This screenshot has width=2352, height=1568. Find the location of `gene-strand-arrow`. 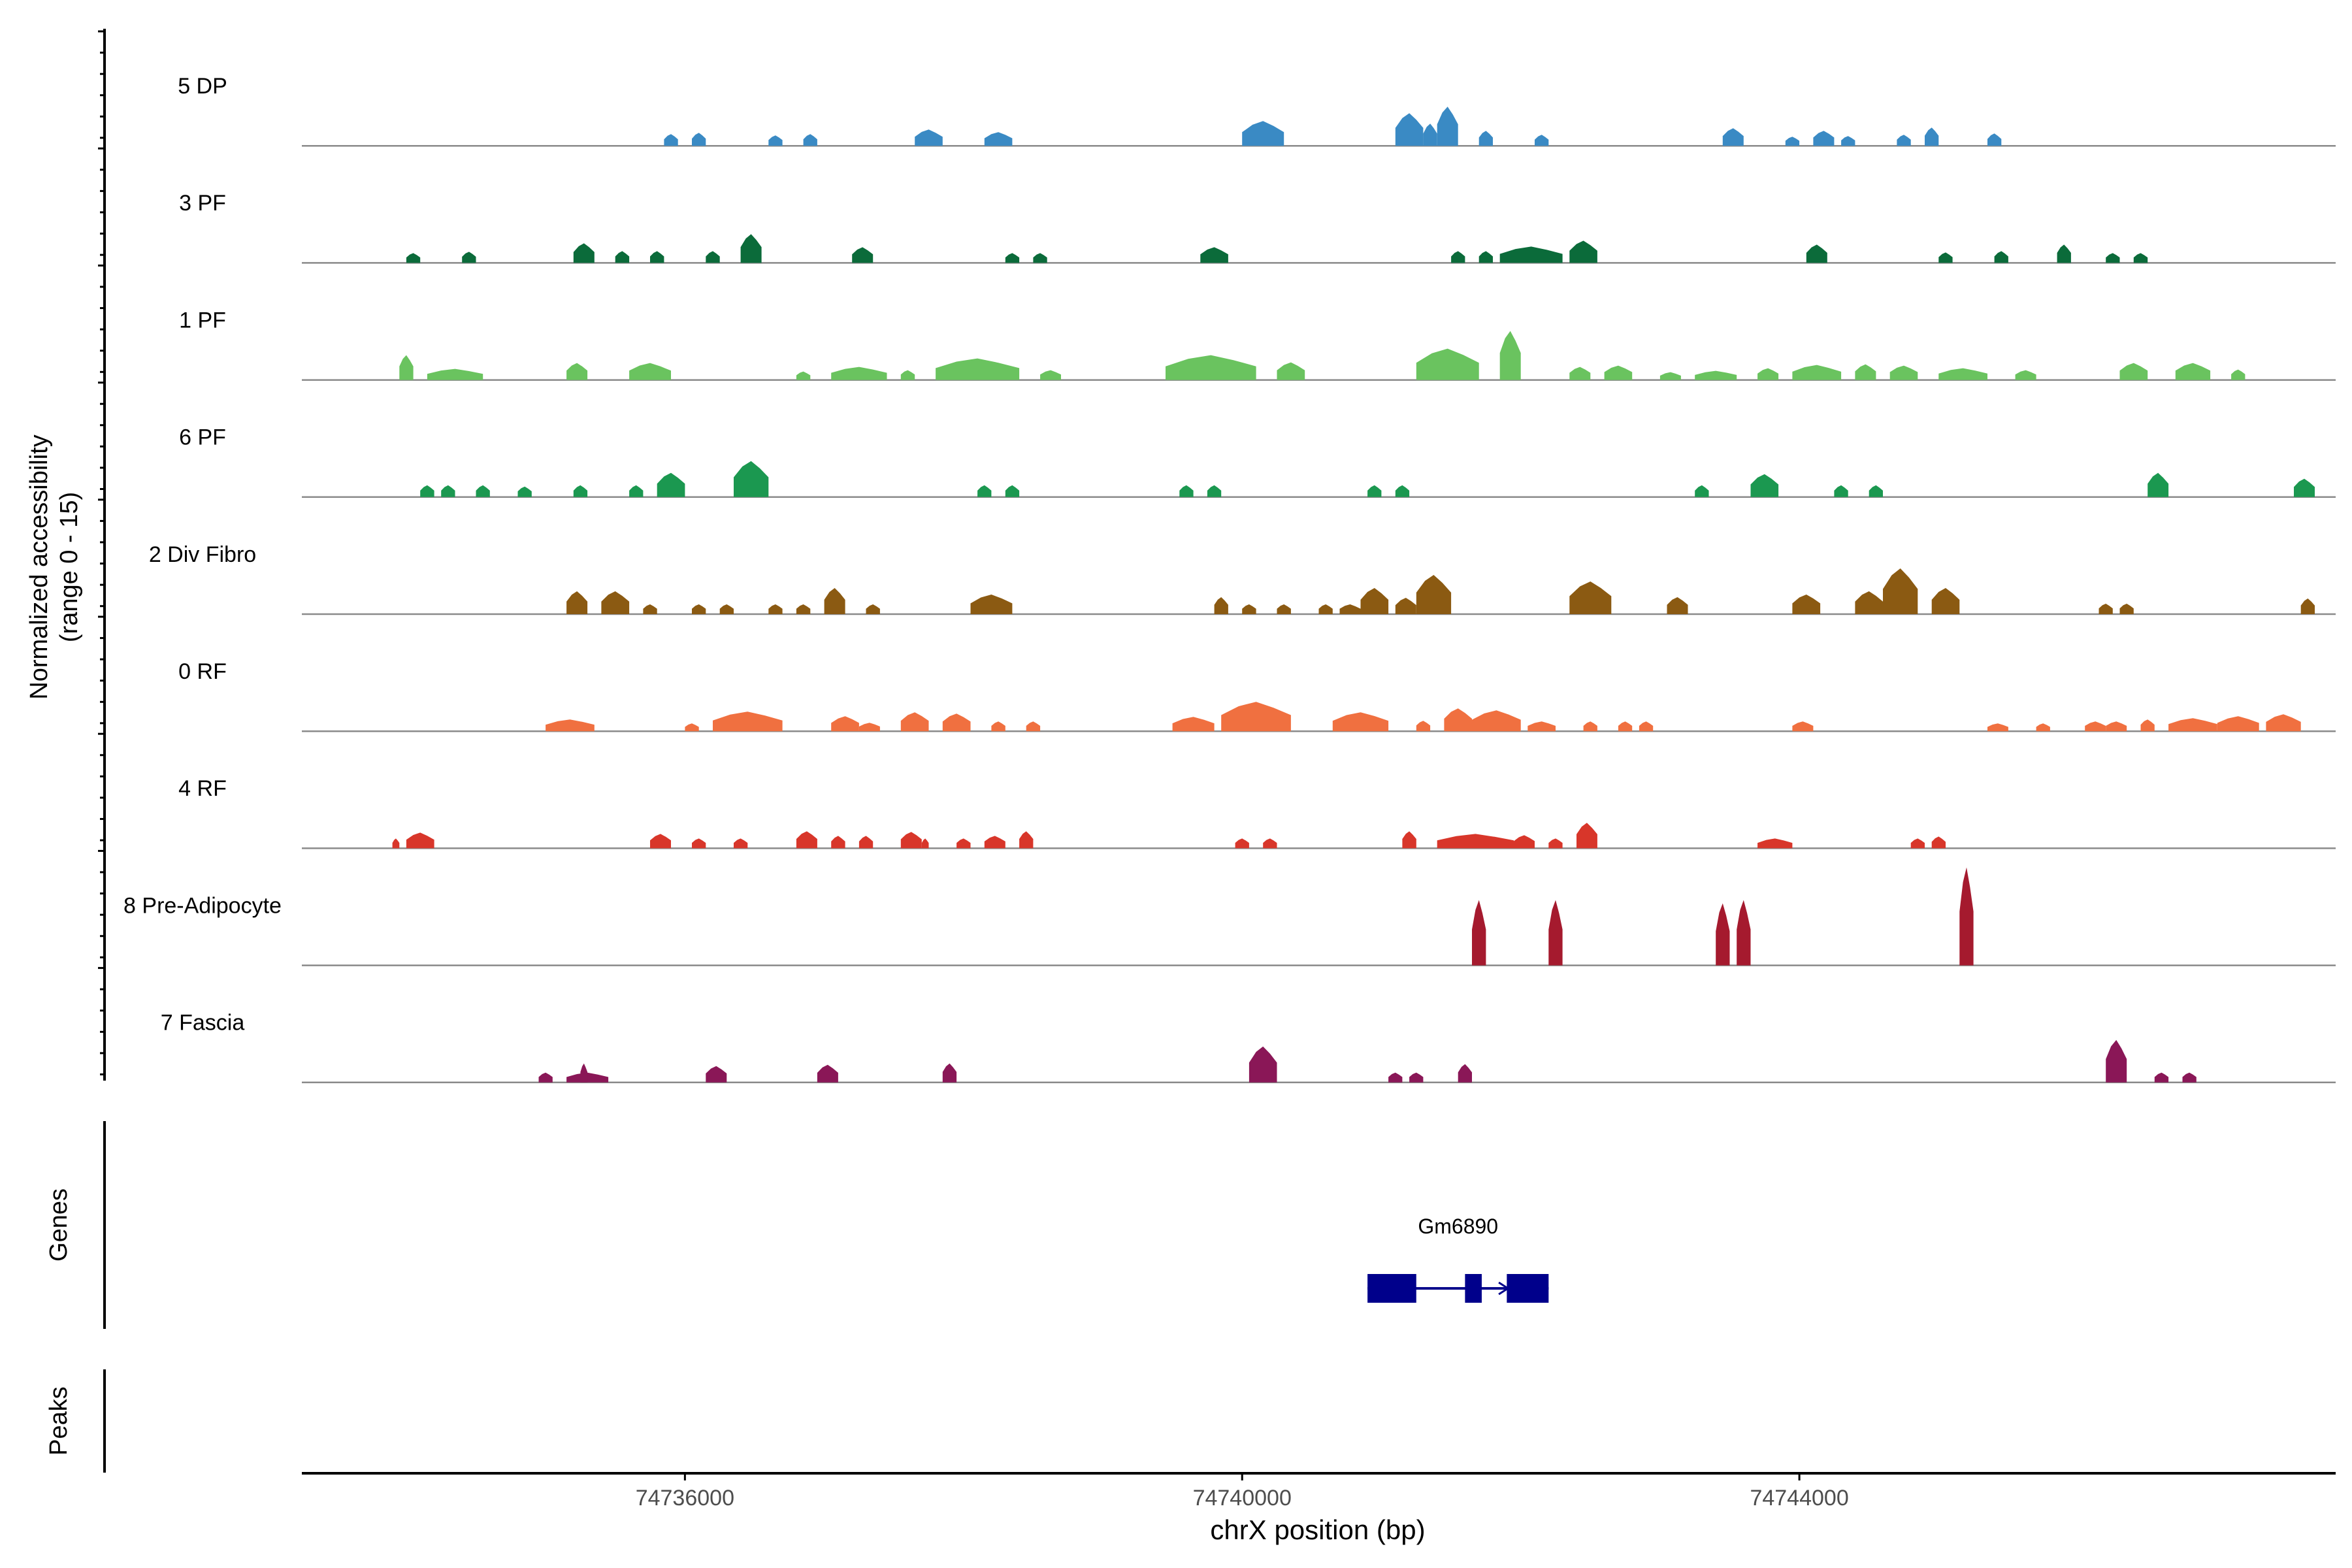

gene-strand-arrow is located at coordinates (1378, 1288).